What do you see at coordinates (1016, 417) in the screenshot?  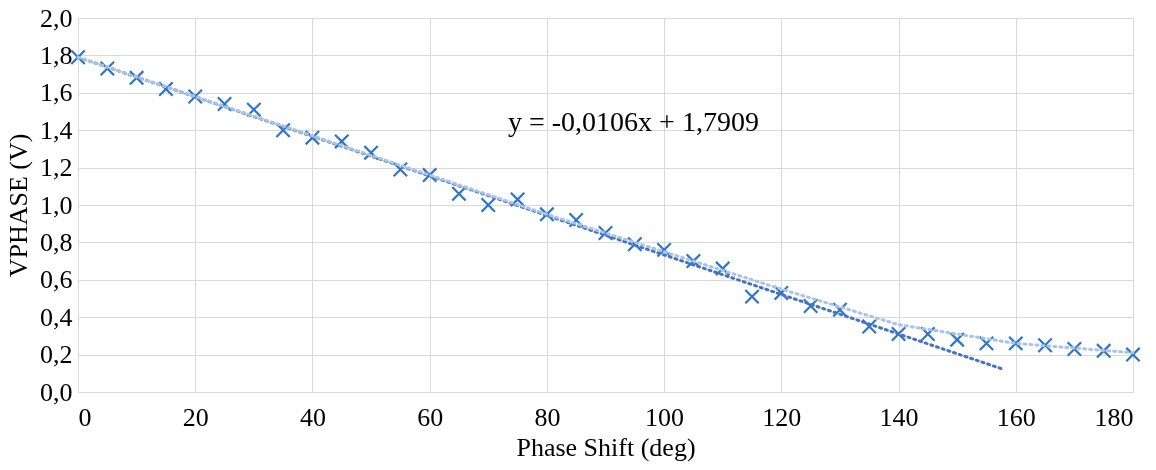 I see `x-tick-label: 160` at bounding box center [1016, 417].